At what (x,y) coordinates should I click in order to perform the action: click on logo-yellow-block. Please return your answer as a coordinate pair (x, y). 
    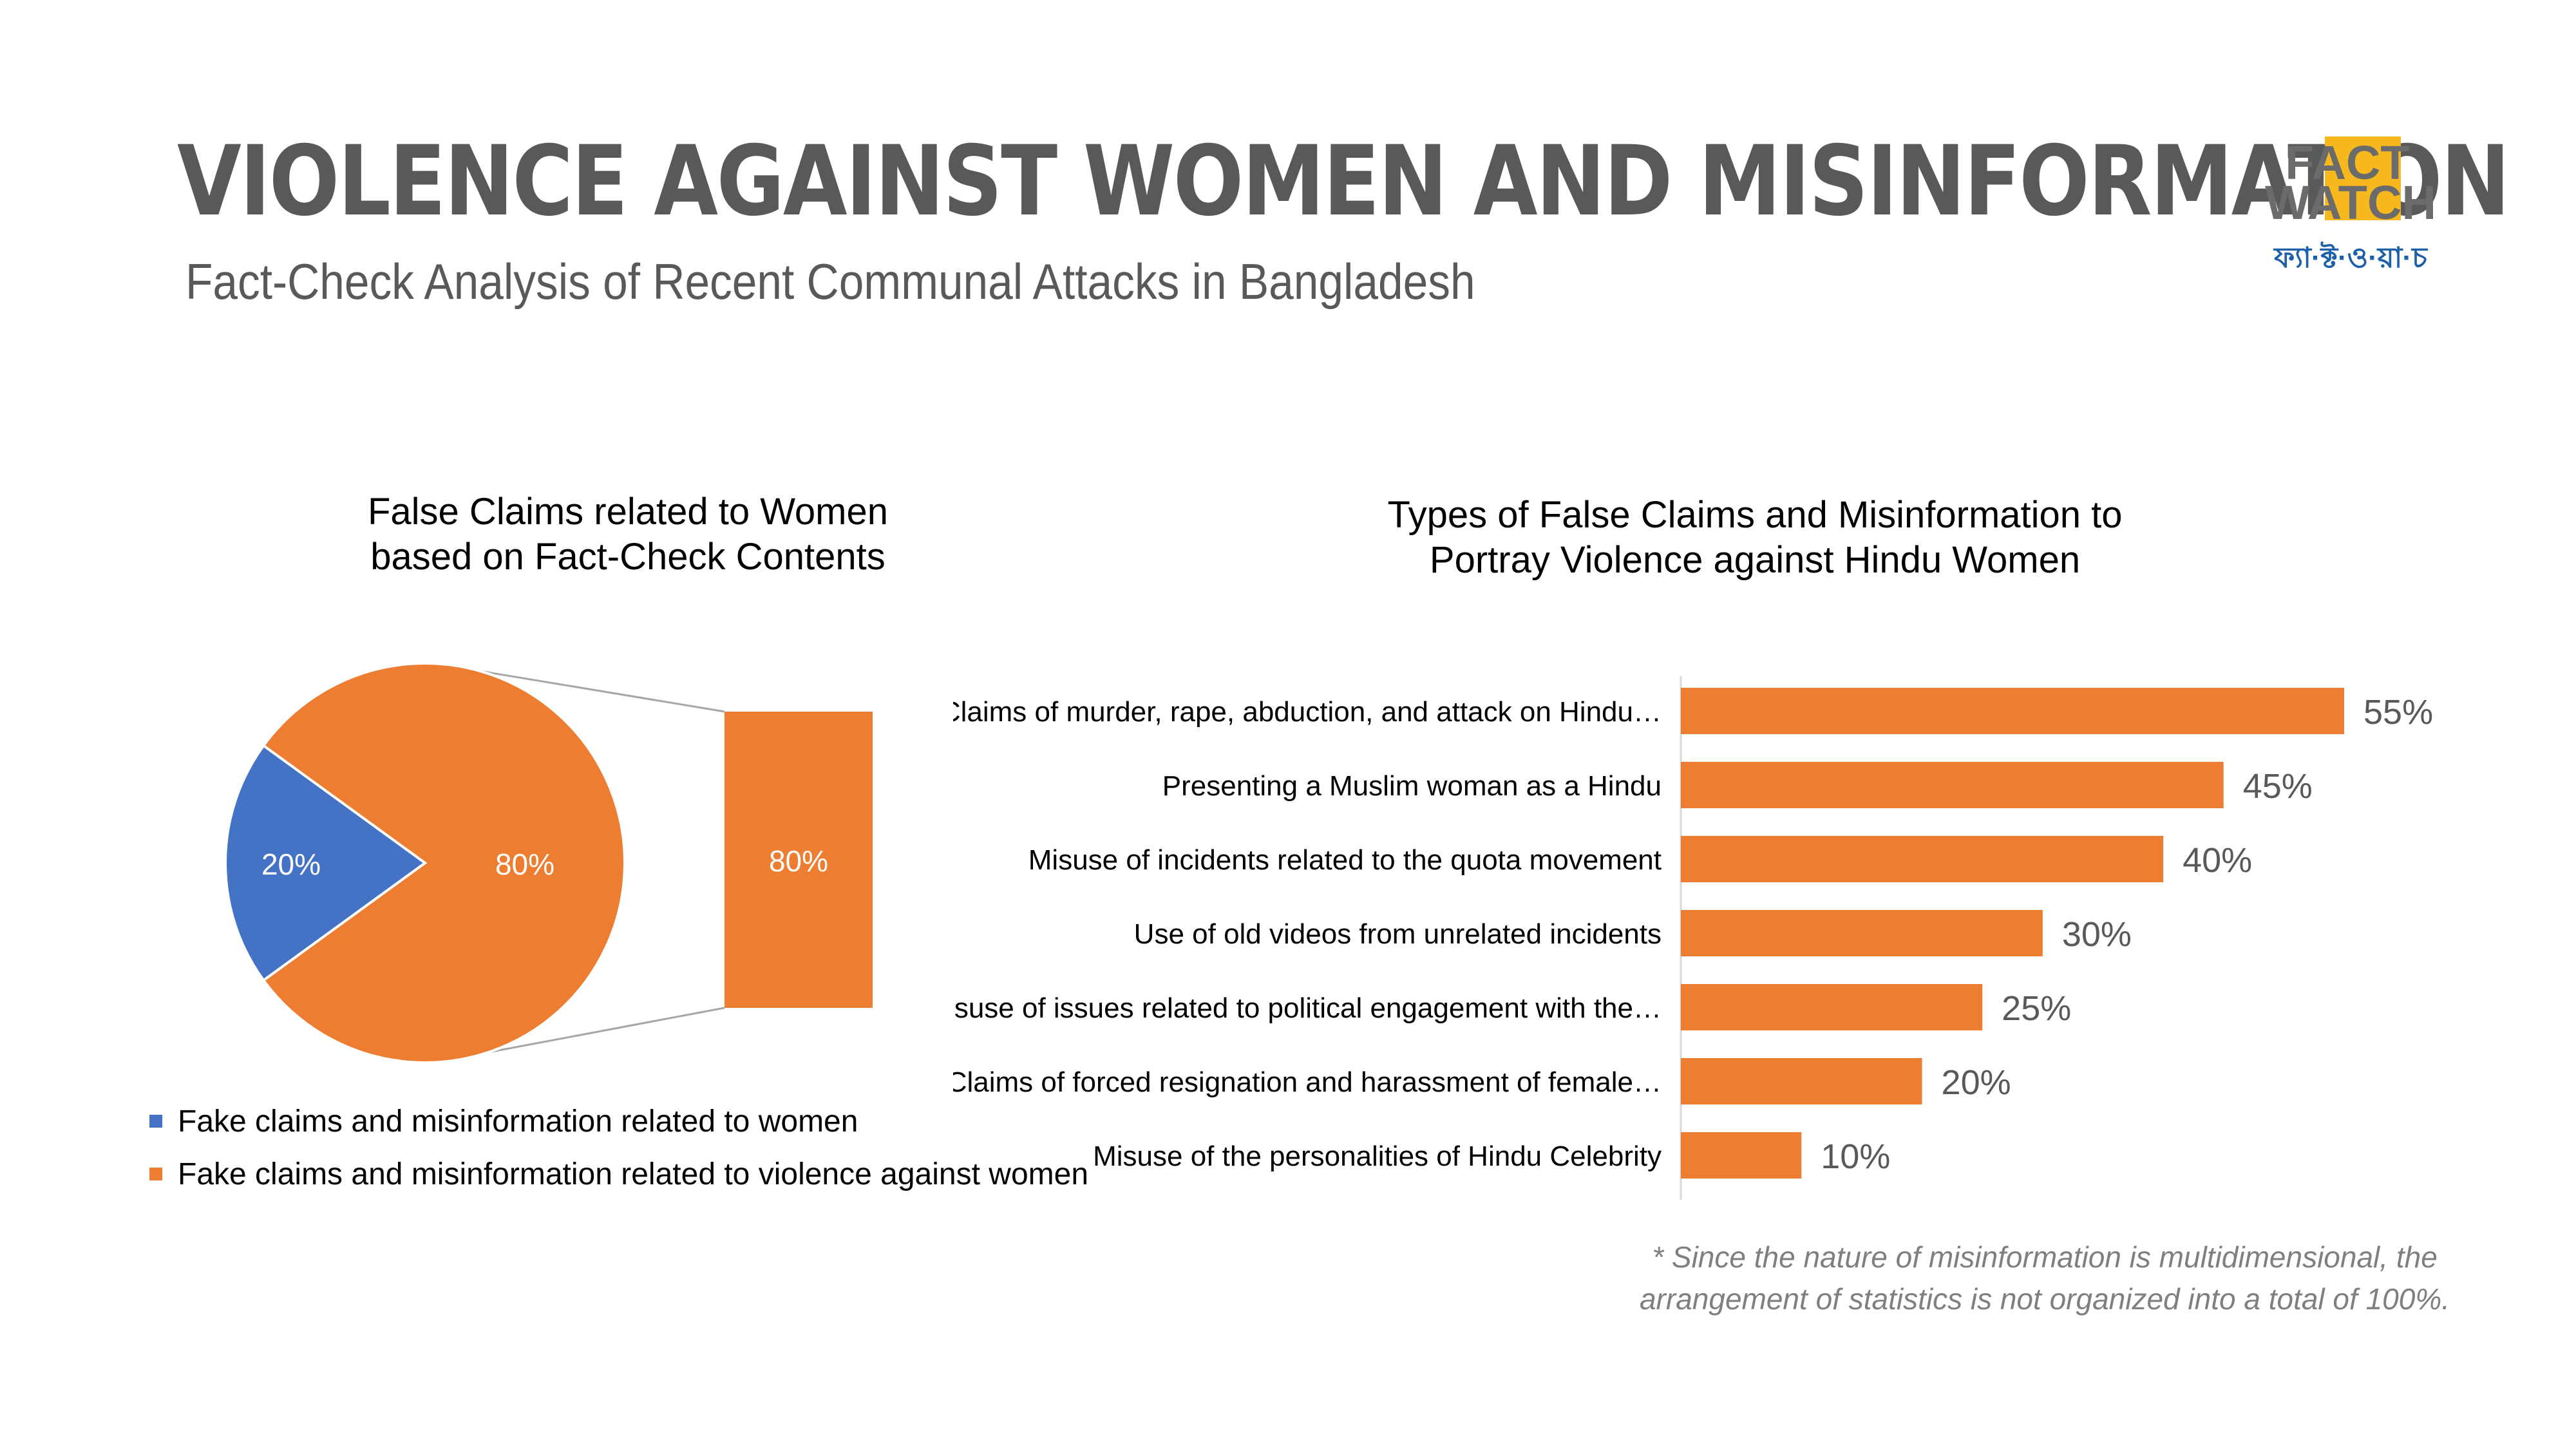
    Looking at the image, I should click on (2363, 178).